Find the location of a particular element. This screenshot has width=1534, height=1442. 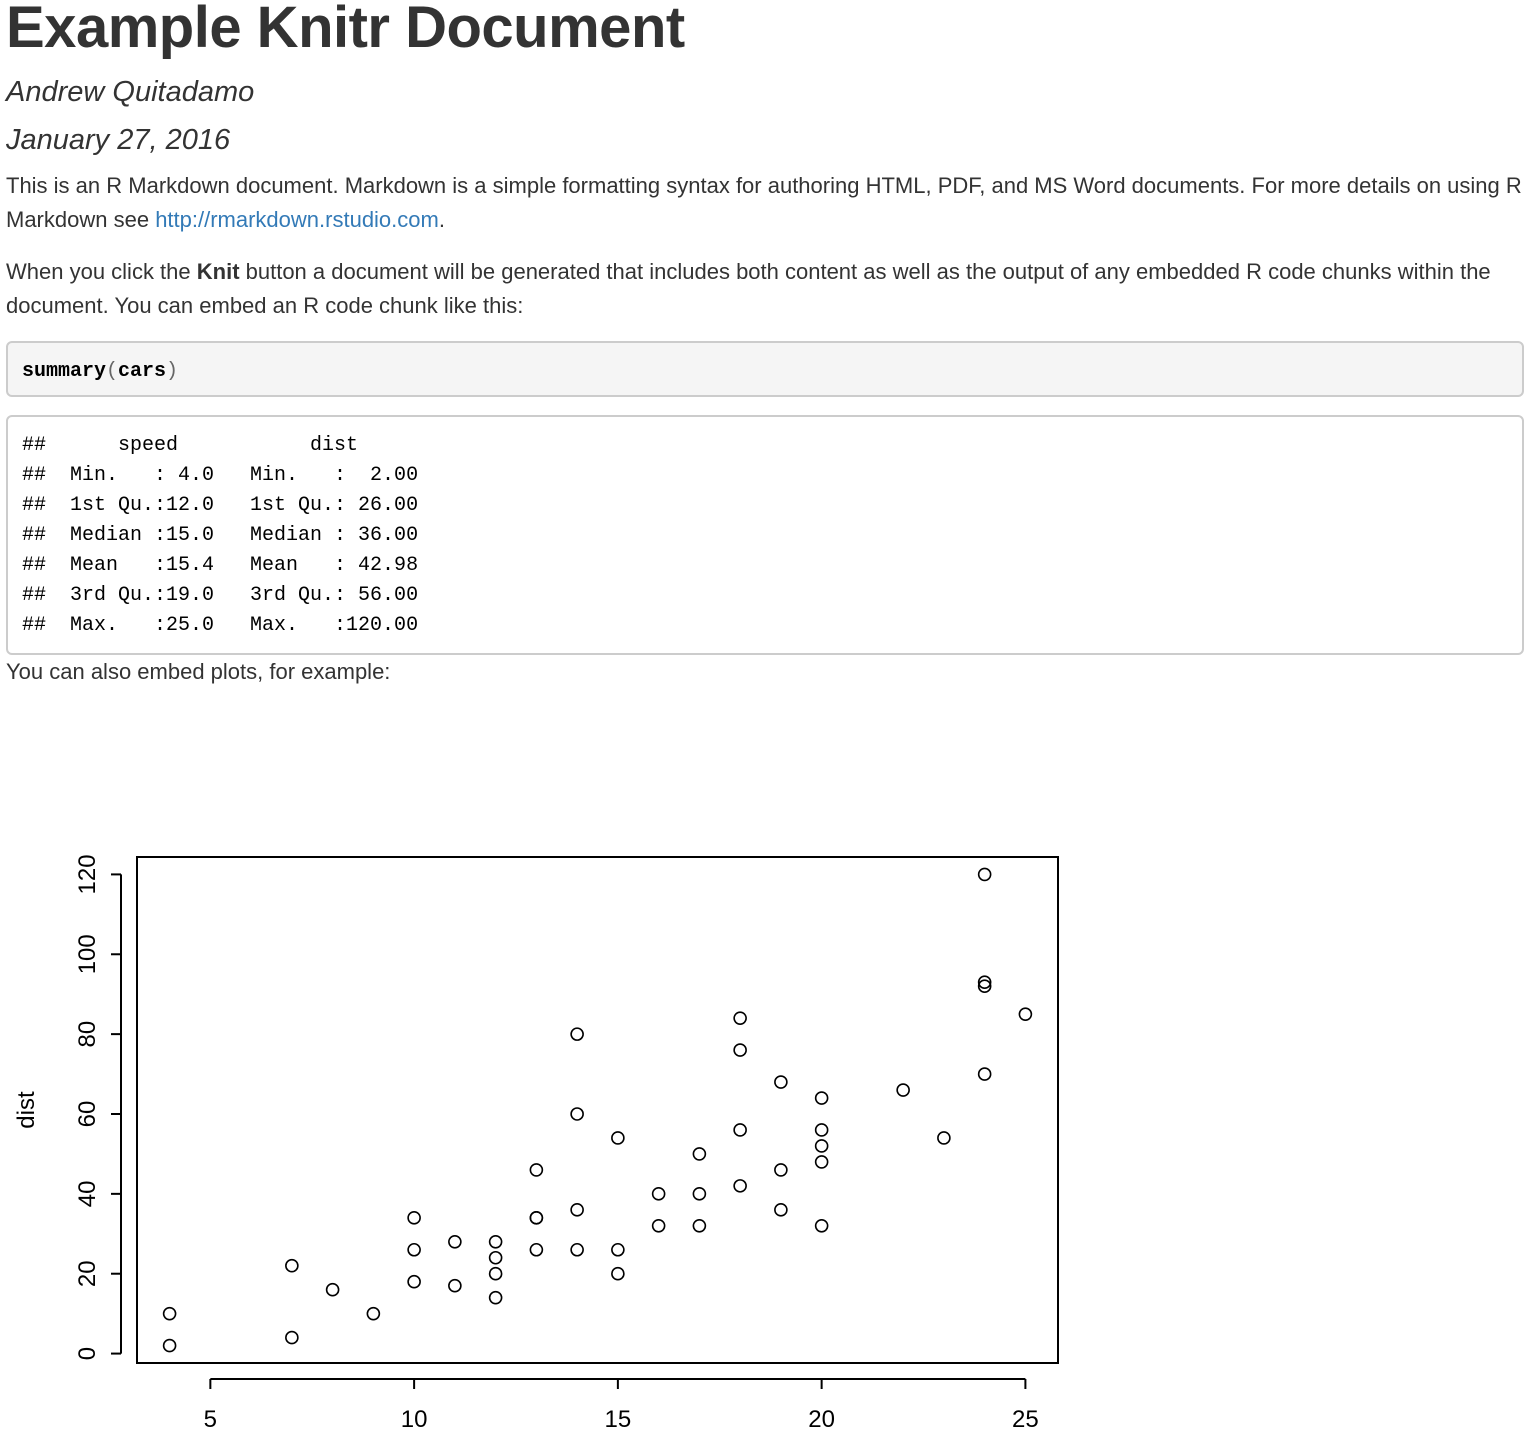

y-tick-label: 20 is located at coordinates (87, 1273).